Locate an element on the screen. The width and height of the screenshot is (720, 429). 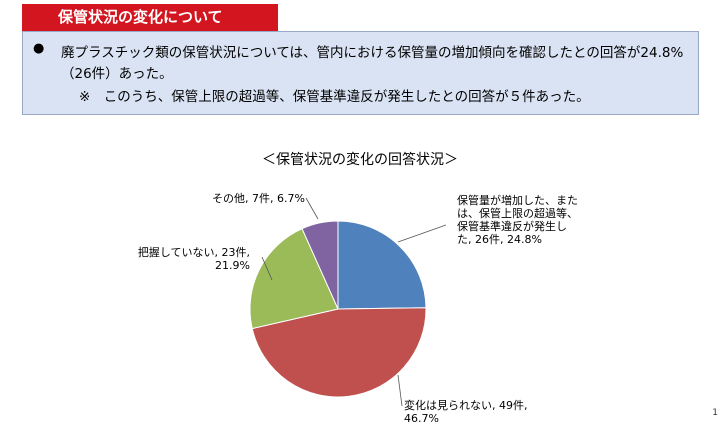
slice-label-3: その他, 7件, 6.7% is located at coordinates (258, 198).